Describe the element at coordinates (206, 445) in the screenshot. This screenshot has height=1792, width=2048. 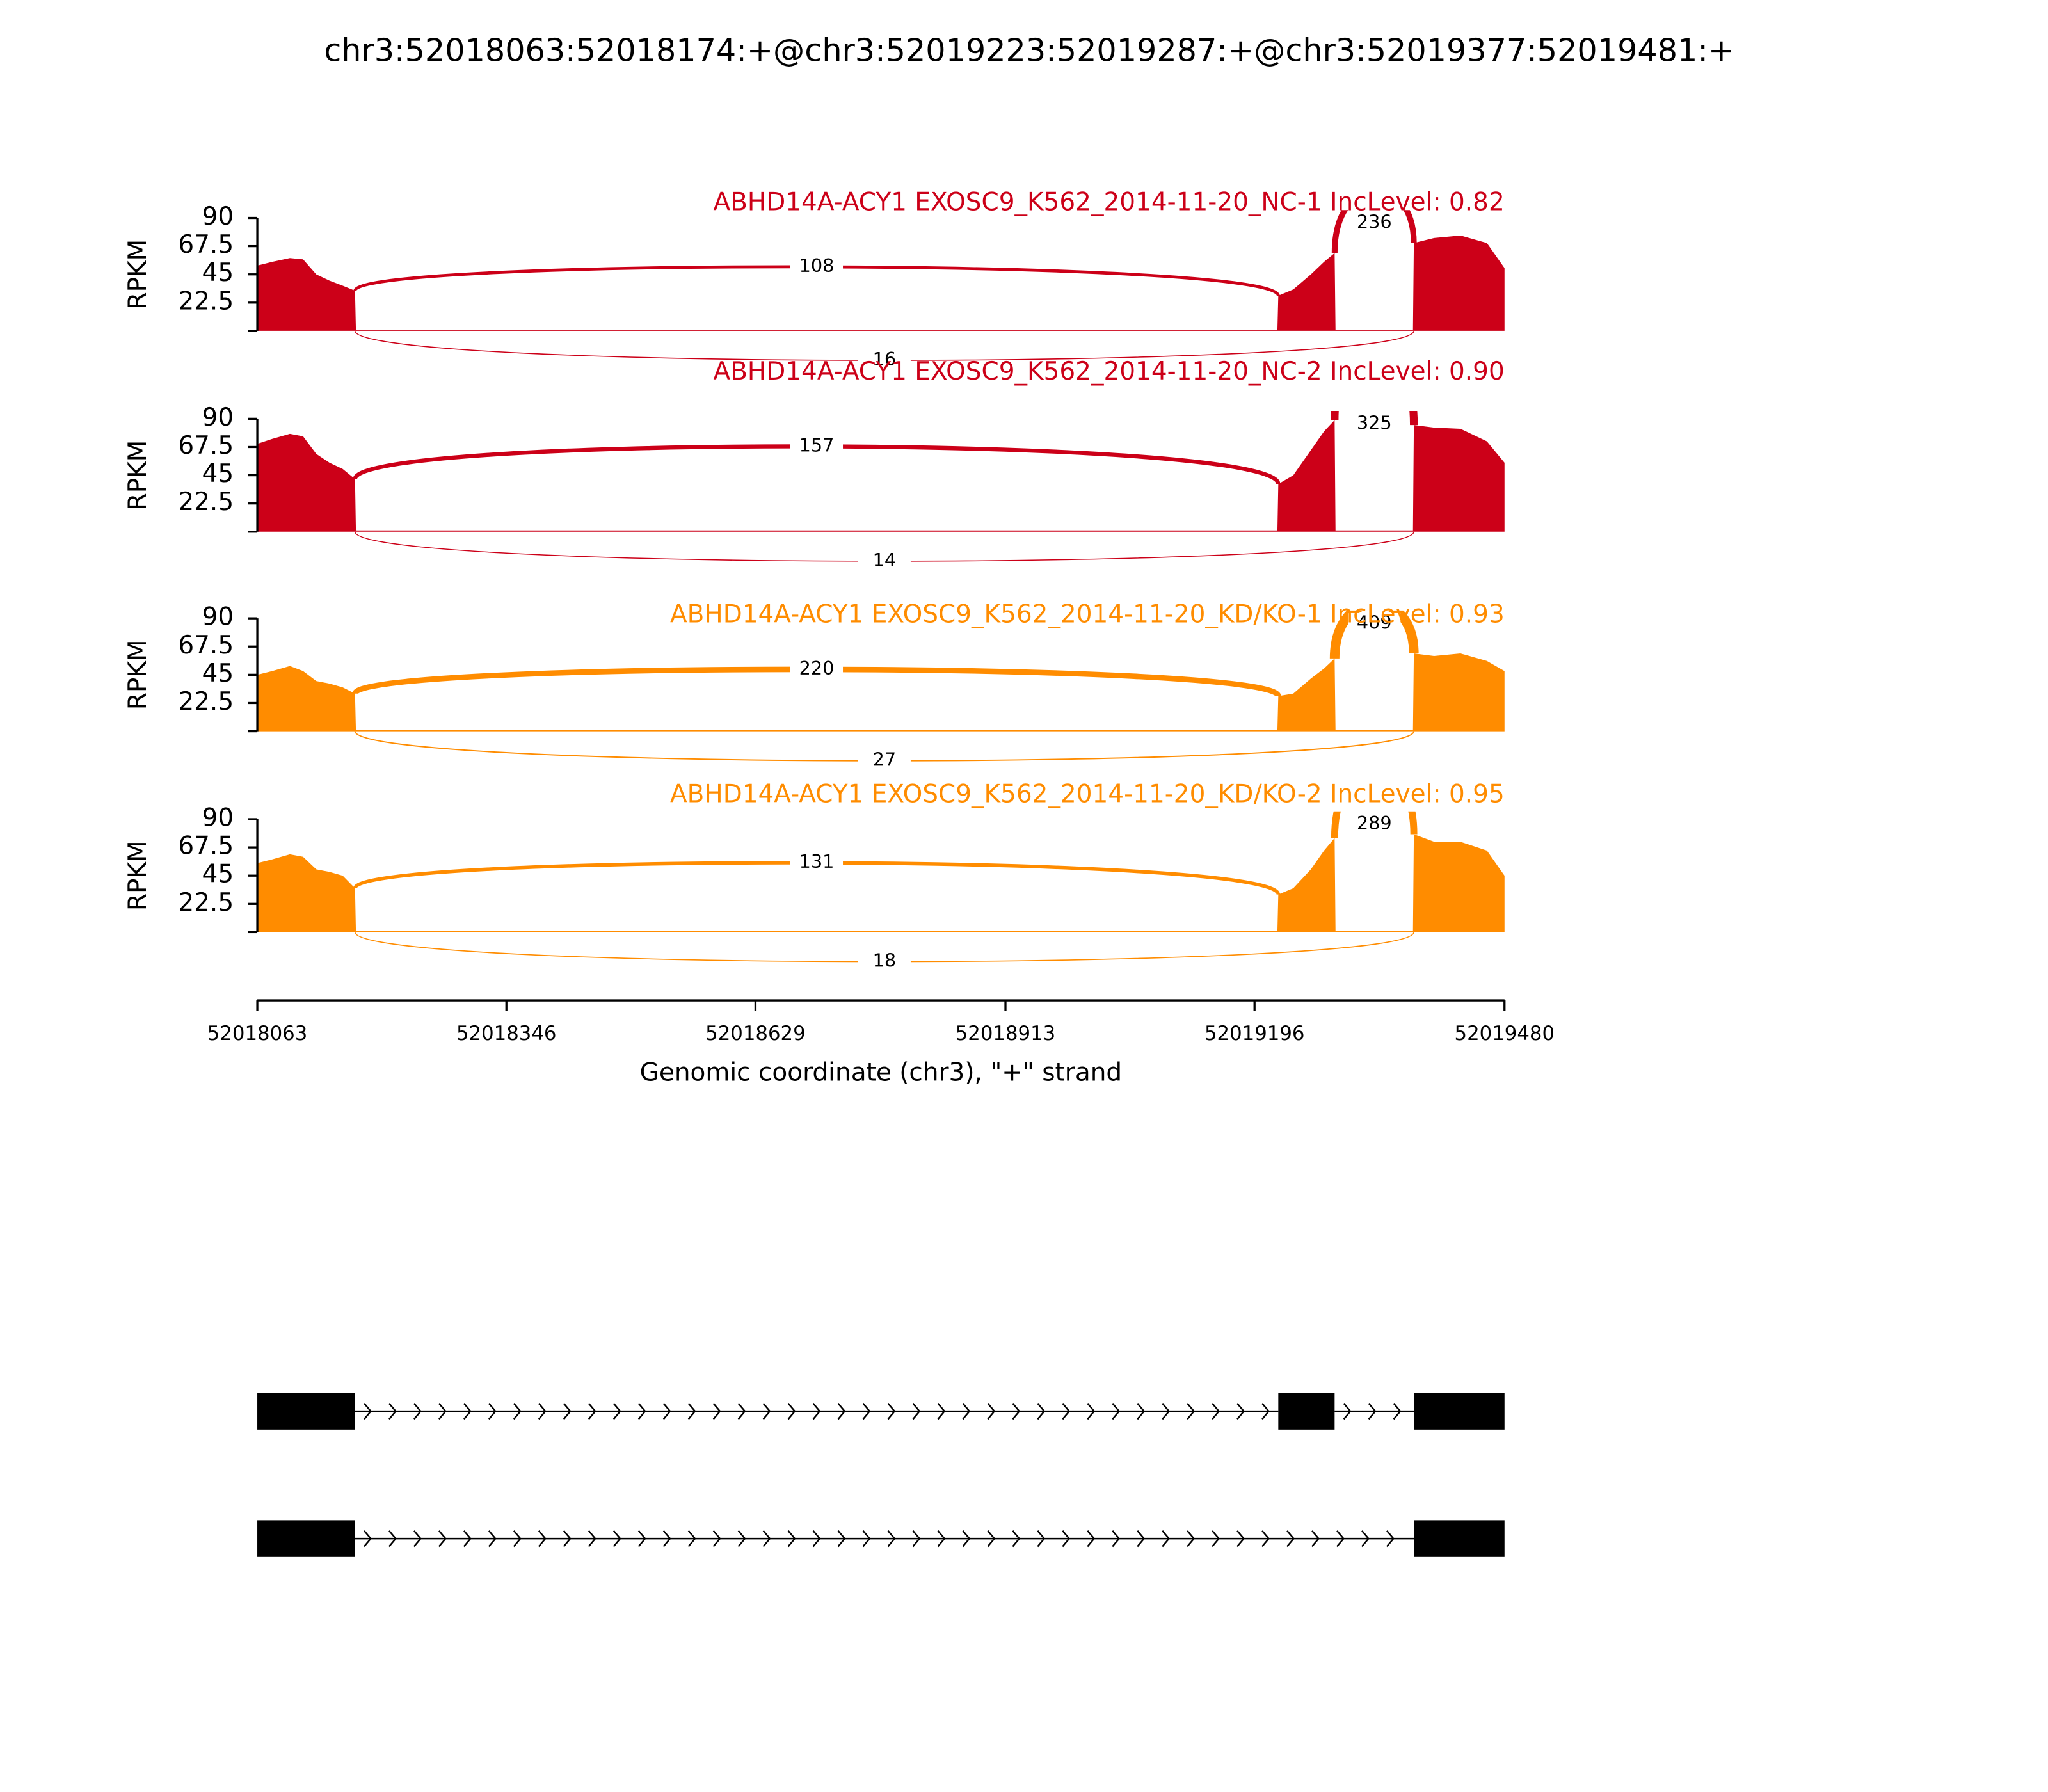
I see `y-tick-label: 67.5` at that location.